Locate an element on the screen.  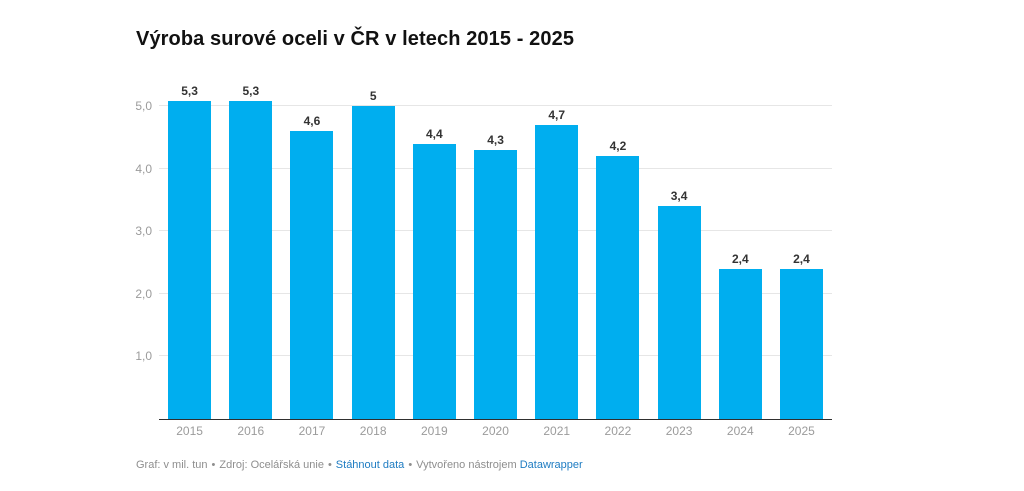
bar-value-label: 5 is located at coordinates (373, 96).